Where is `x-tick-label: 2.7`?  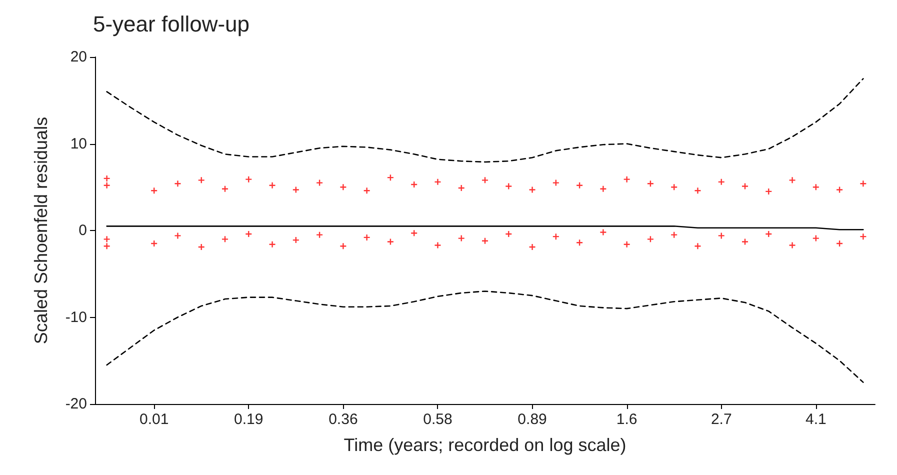
x-tick-label: 2.7 is located at coordinates (721, 419).